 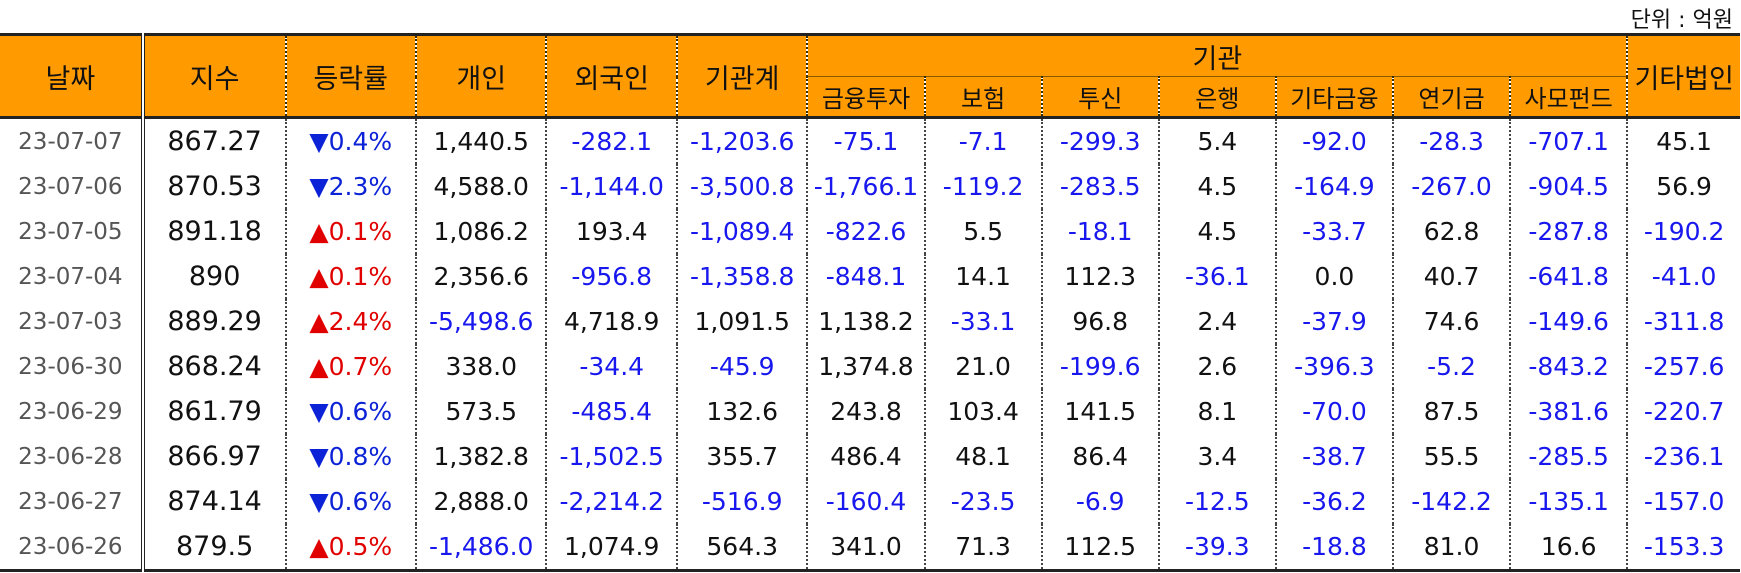 What do you see at coordinates (1452, 501) in the screenshot?
I see `cell-pension: -142.2` at bounding box center [1452, 501].